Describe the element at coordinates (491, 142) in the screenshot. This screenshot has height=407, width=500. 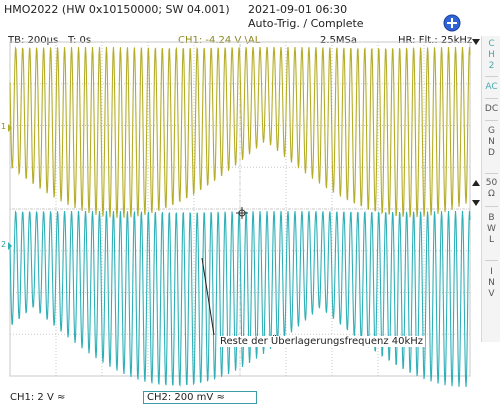
I see `sidebar-coupling-gnd: G N D` at that location.